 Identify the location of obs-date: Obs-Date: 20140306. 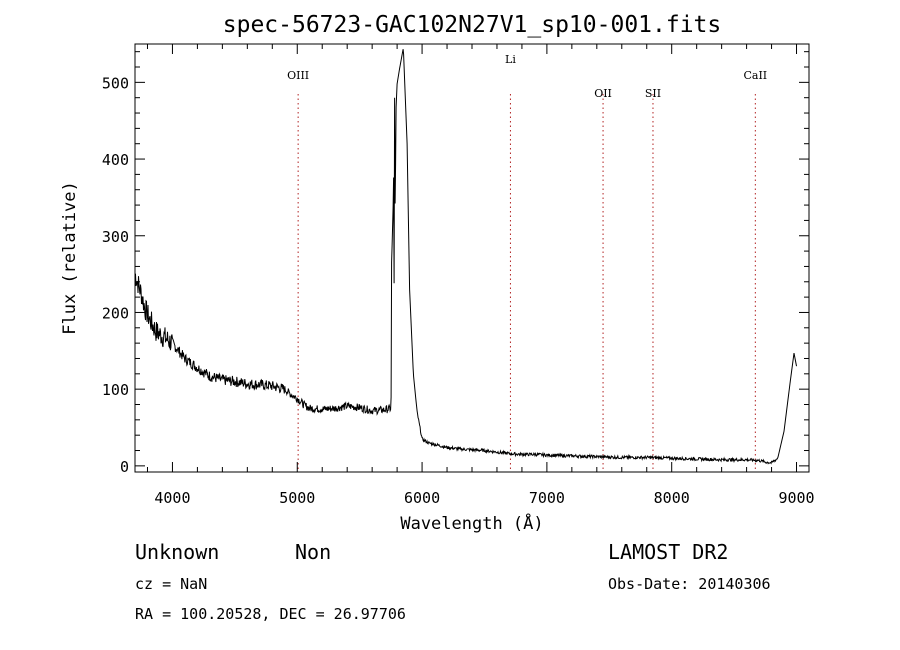
(689, 584).